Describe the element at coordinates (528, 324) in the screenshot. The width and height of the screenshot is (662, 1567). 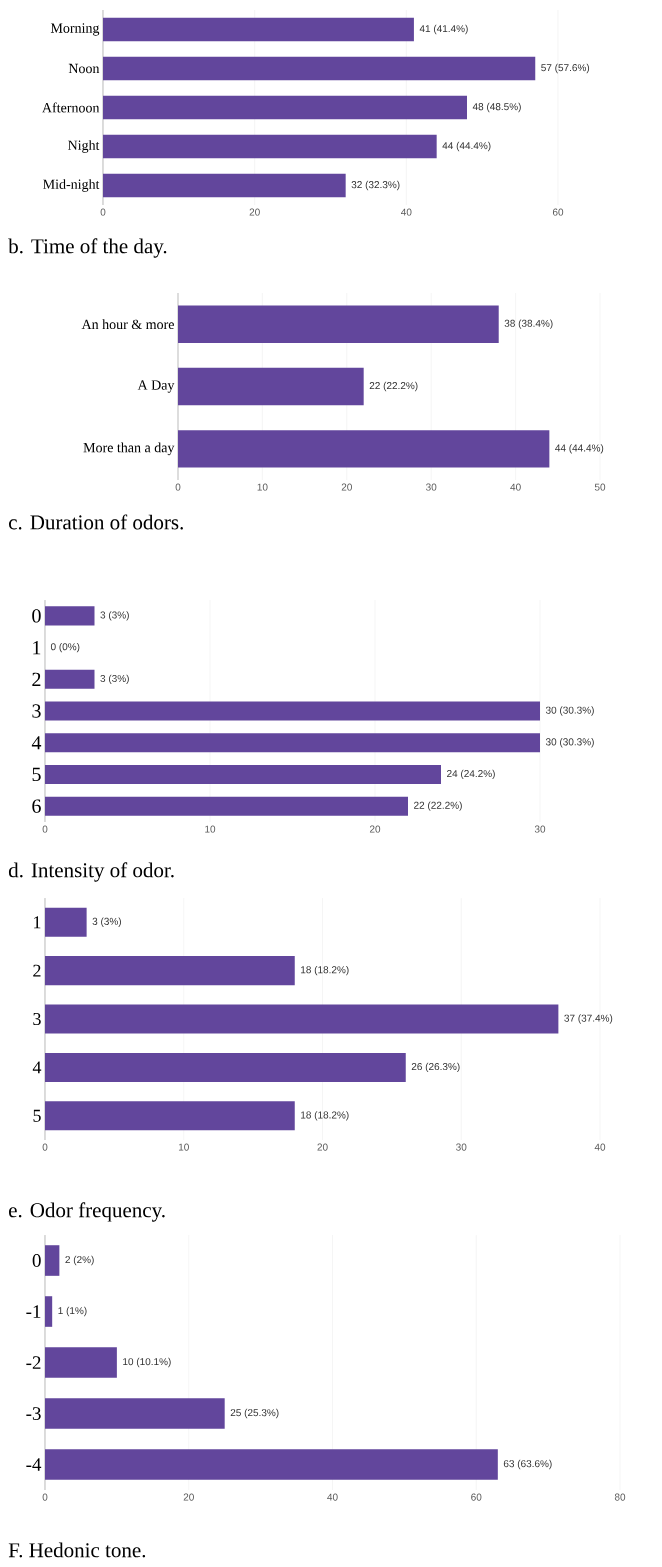
I see `data-label: 38 (38.4%)` at that location.